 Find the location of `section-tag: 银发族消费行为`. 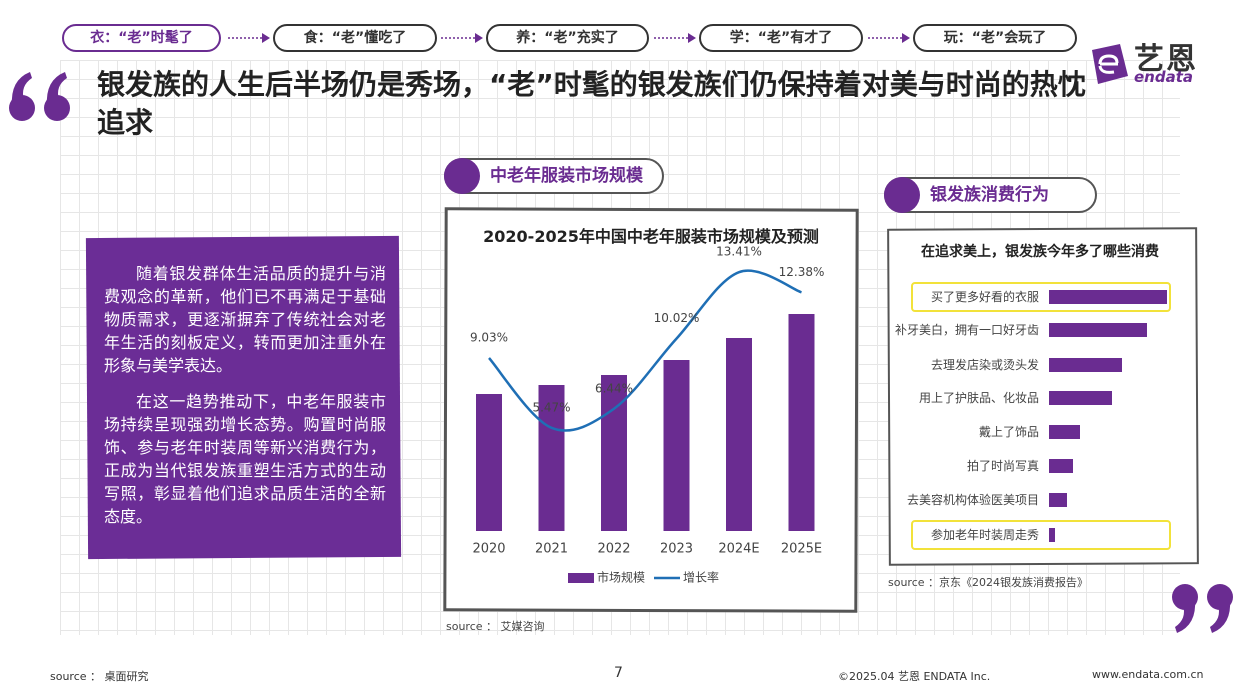

section-tag: 银发族消费行为 is located at coordinates (990, 195).